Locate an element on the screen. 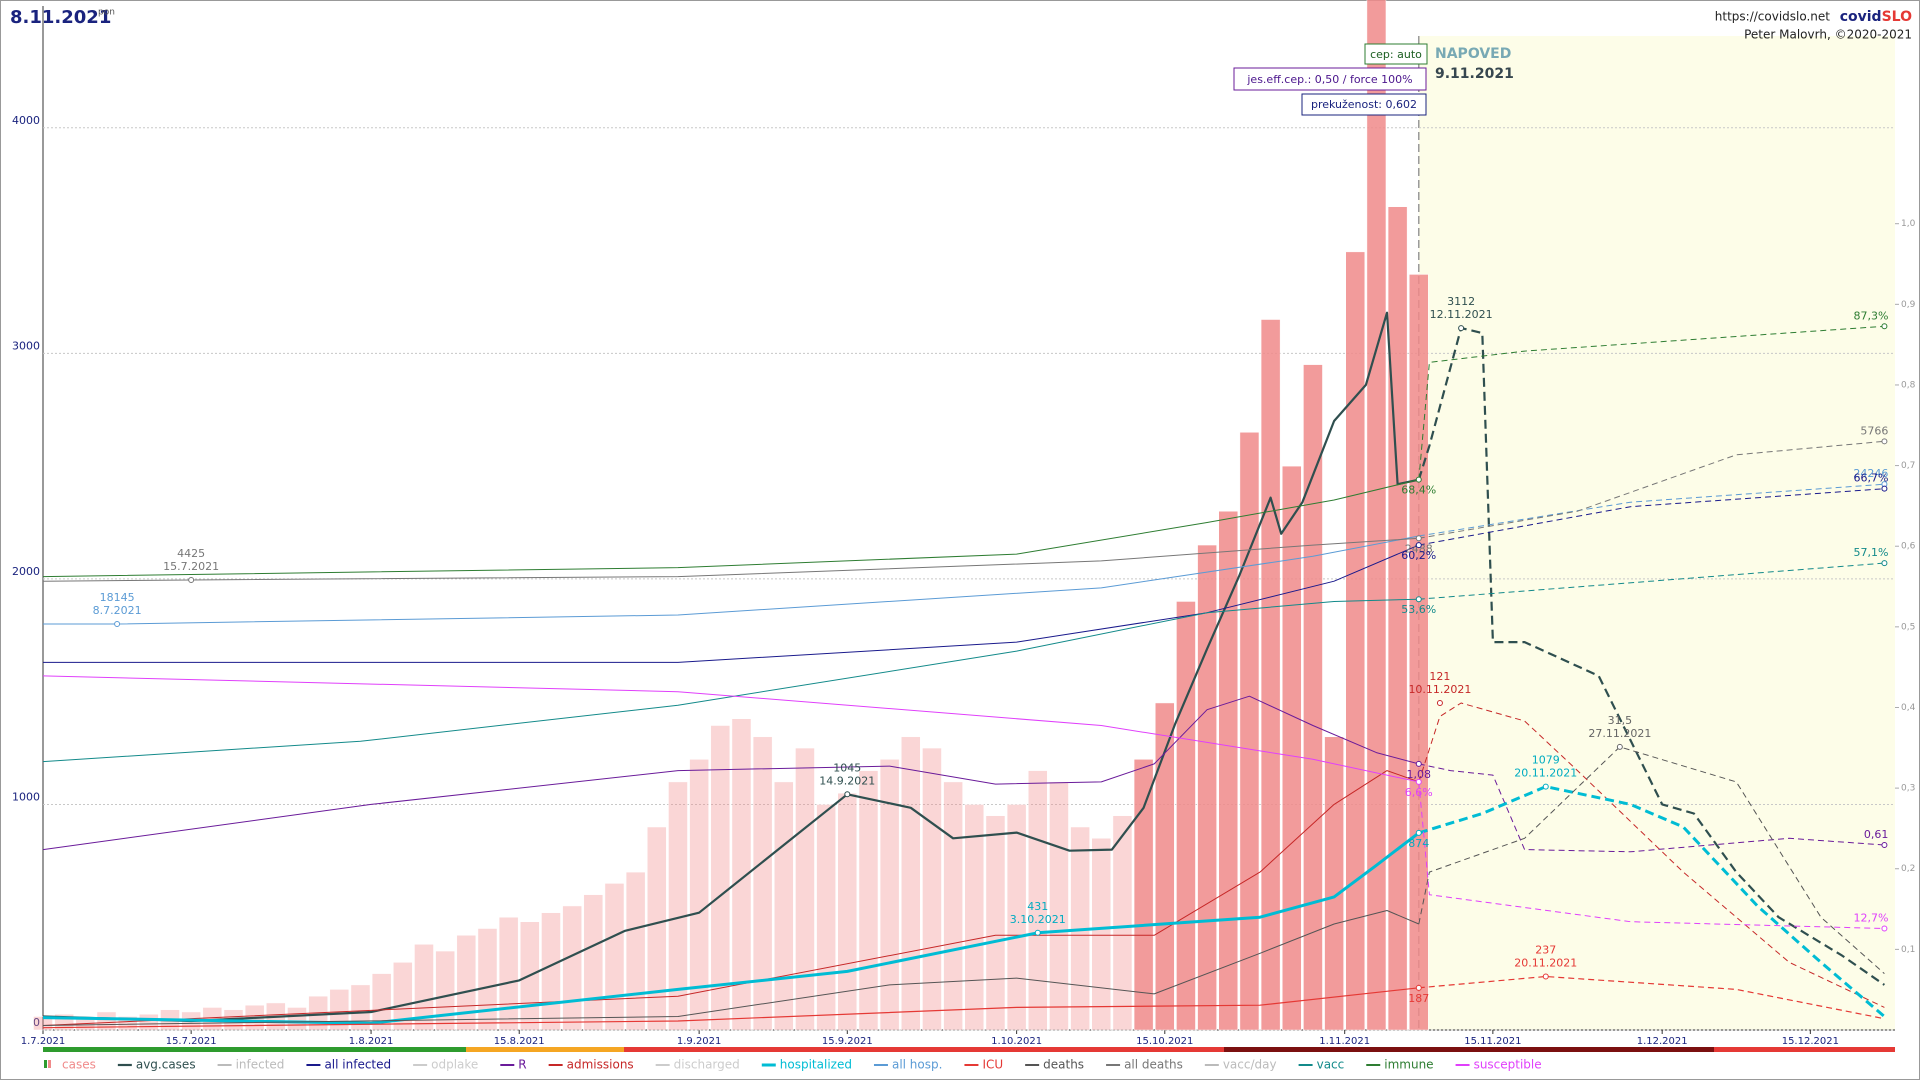  legend-label: odplake is located at coordinates (454, 1065).